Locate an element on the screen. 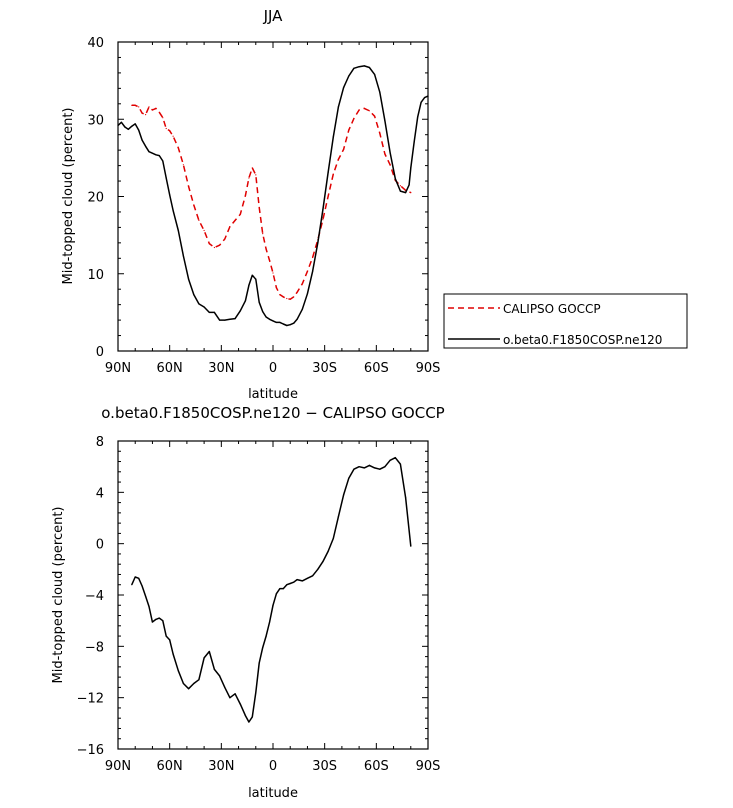 The width and height of the screenshot is (733, 808). bottom-x-tick-label: 90S is located at coordinates (428, 766).